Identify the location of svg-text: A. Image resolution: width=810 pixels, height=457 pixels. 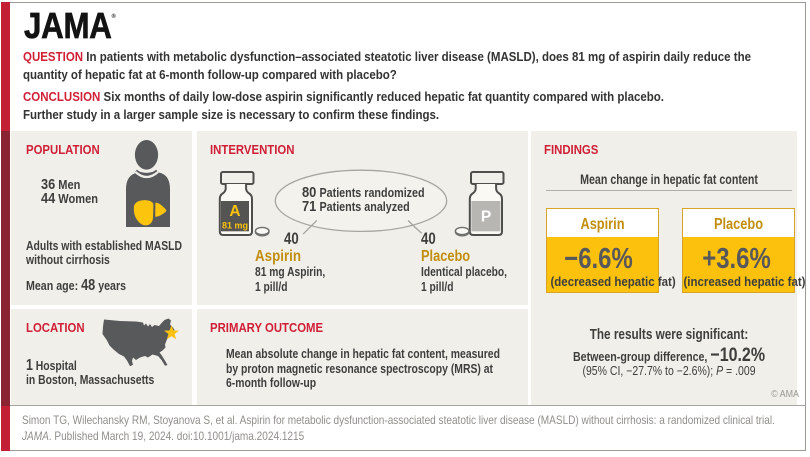
(234, 211).